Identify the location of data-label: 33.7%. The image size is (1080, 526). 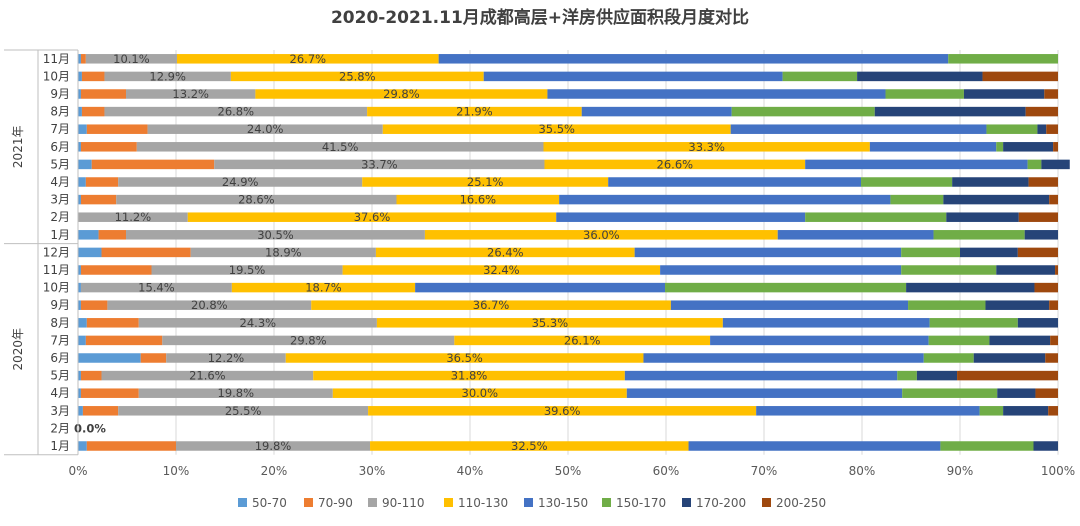
(379, 164).